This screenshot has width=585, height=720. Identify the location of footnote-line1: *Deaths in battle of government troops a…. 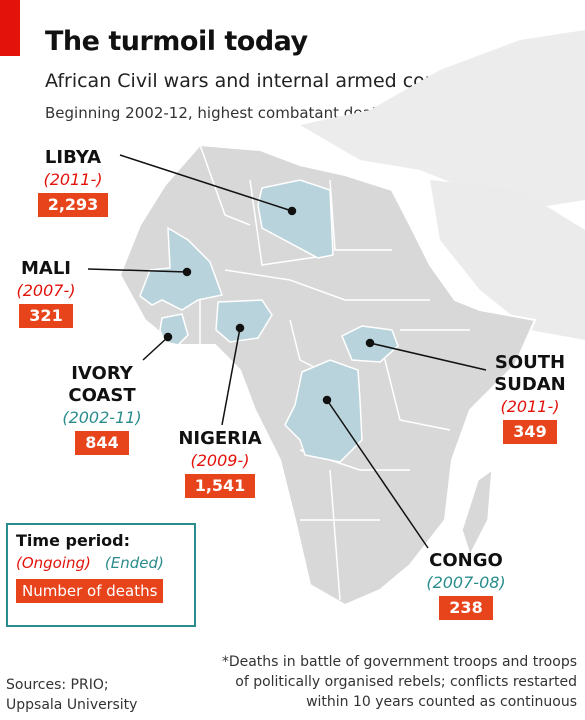
(399, 662).